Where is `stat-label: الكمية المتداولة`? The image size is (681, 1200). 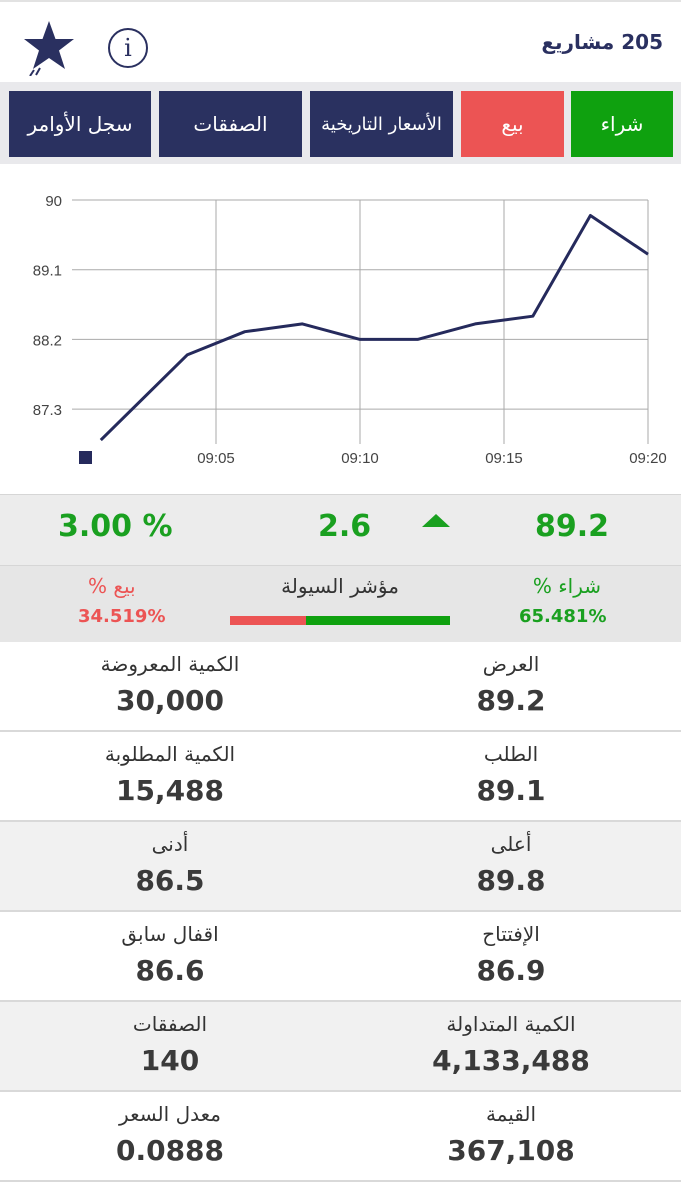 stat-label: الكمية المتداولة is located at coordinates (511, 1024).